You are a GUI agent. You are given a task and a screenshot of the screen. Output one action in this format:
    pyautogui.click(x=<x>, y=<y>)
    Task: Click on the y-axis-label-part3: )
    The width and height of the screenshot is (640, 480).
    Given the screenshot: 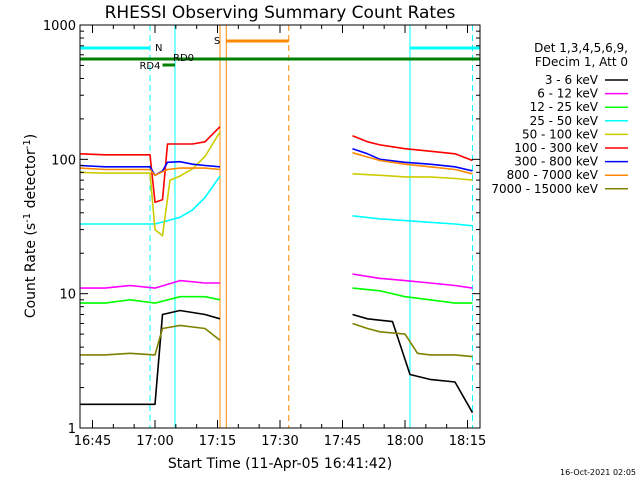 What is the action you would take?
    pyautogui.click(x=31, y=136)
    